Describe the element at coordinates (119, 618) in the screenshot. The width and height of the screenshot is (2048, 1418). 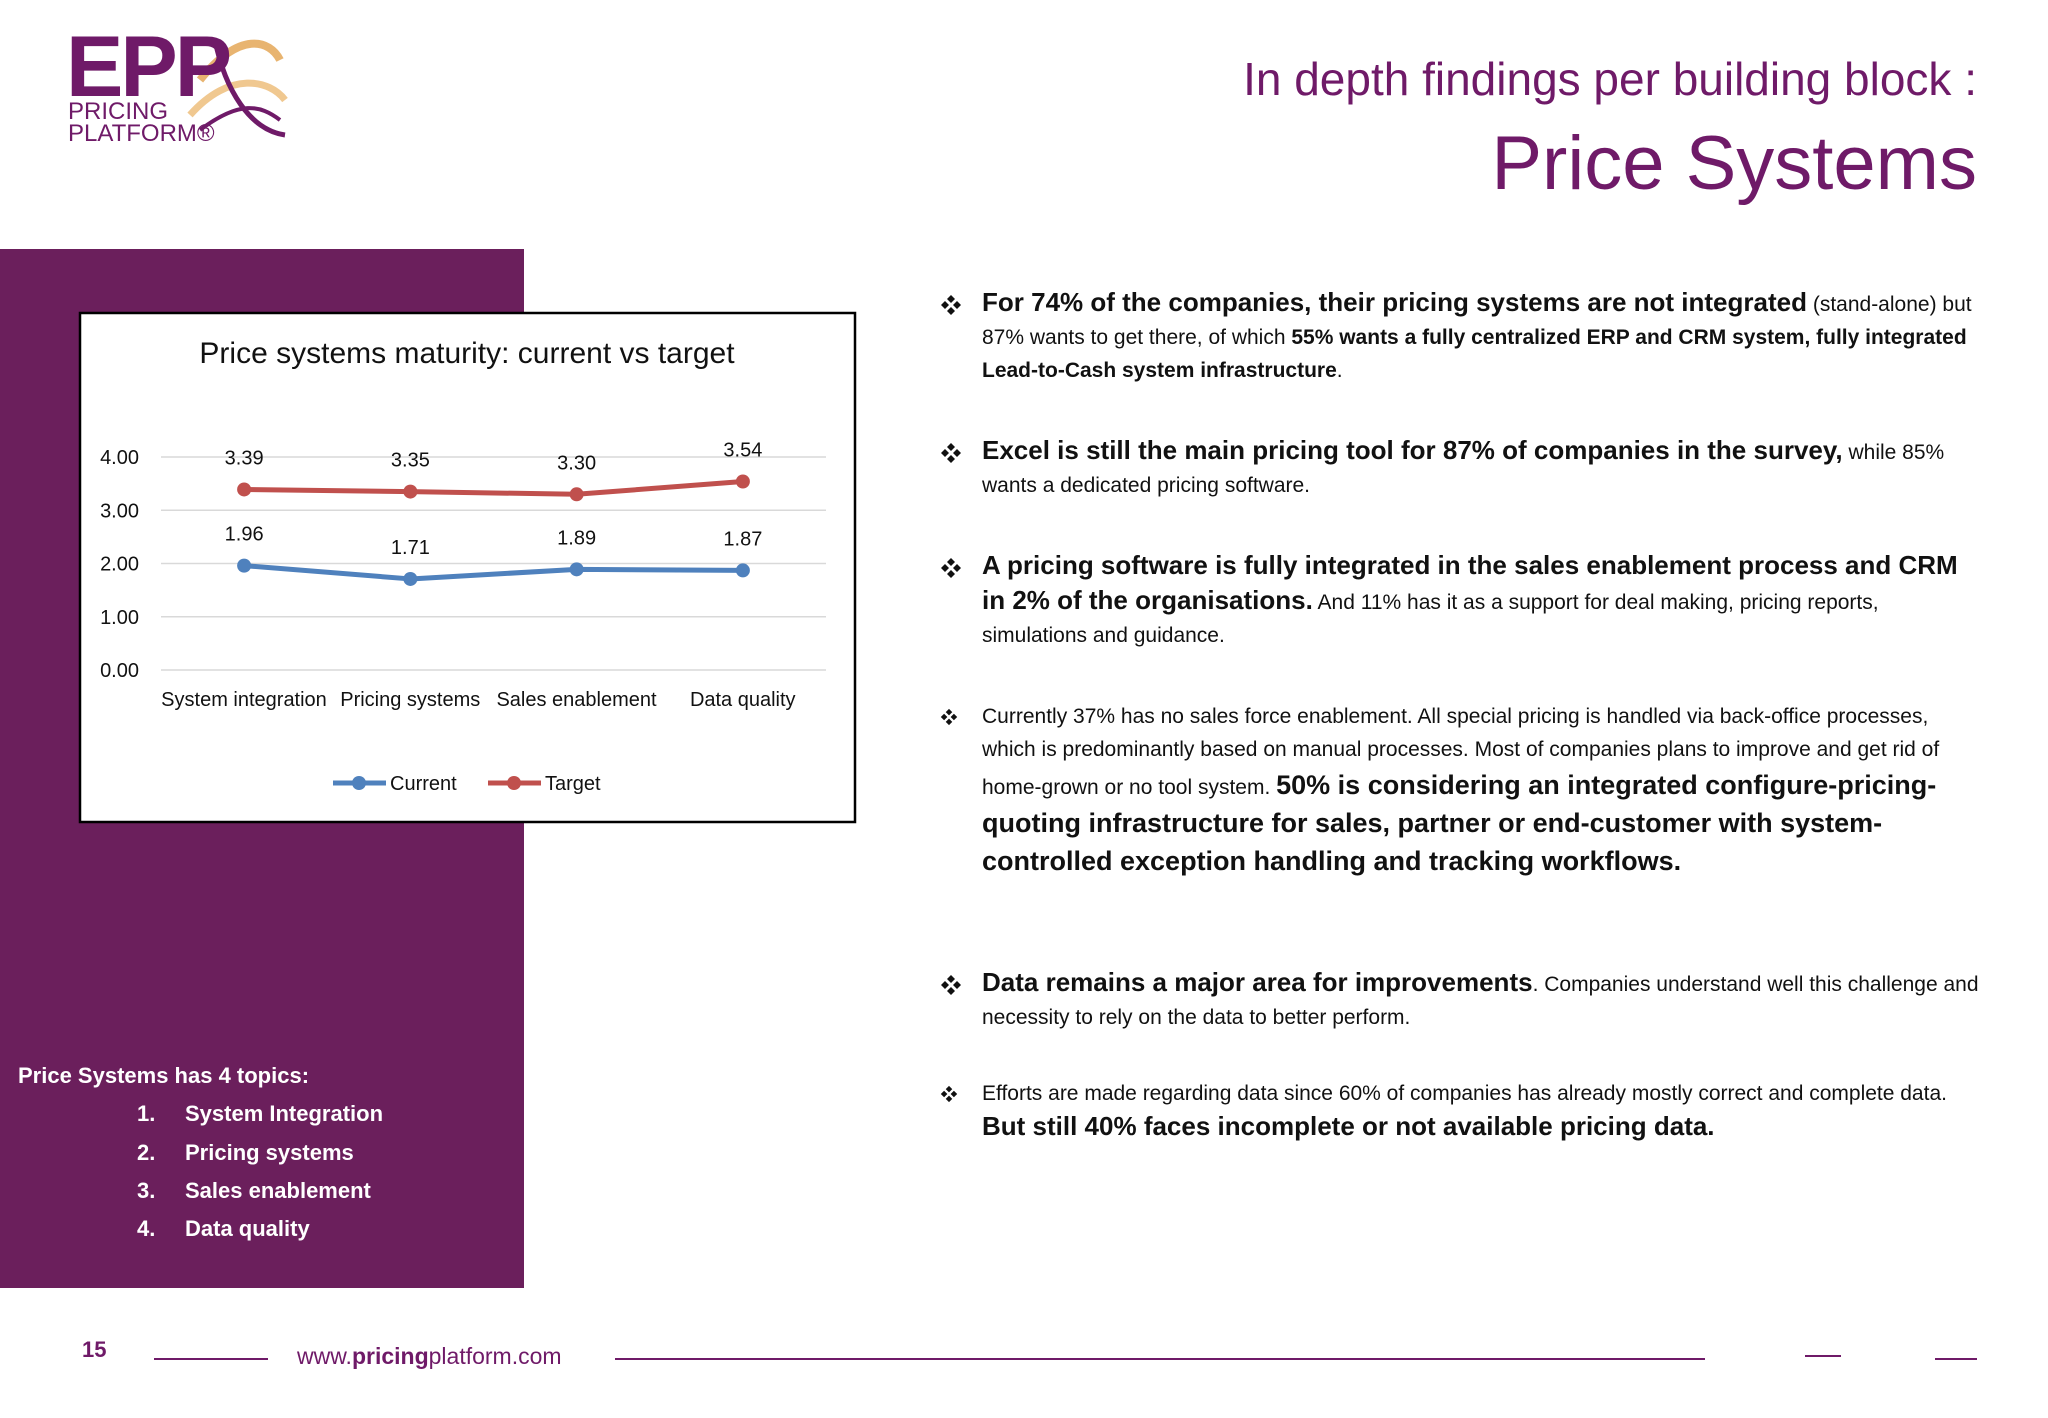
I see `y-tick-label: 1.00` at that location.